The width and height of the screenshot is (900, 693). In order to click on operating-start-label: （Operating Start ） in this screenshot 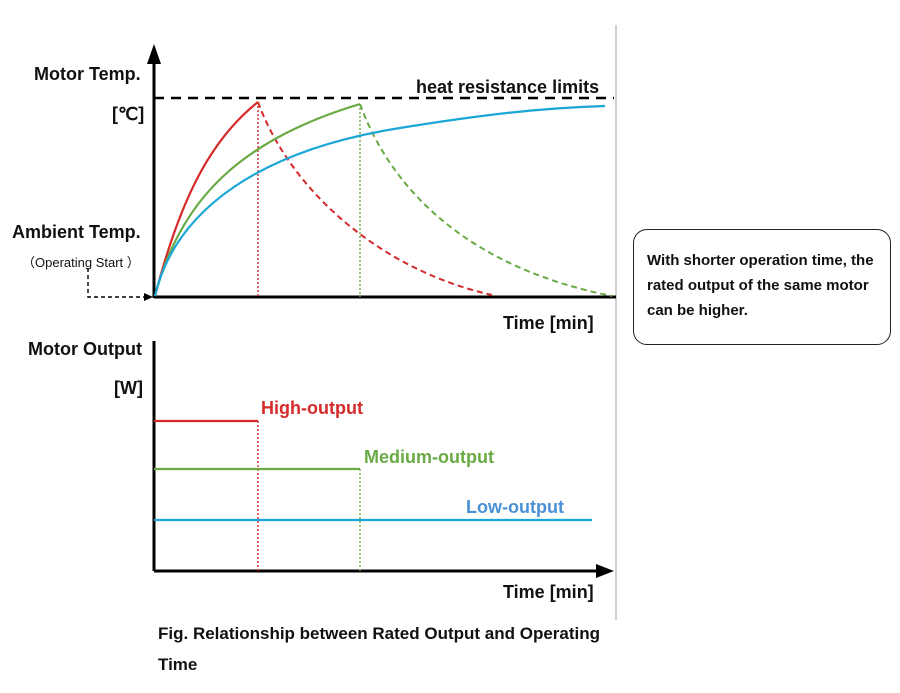, I will do `click(81, 262)`.